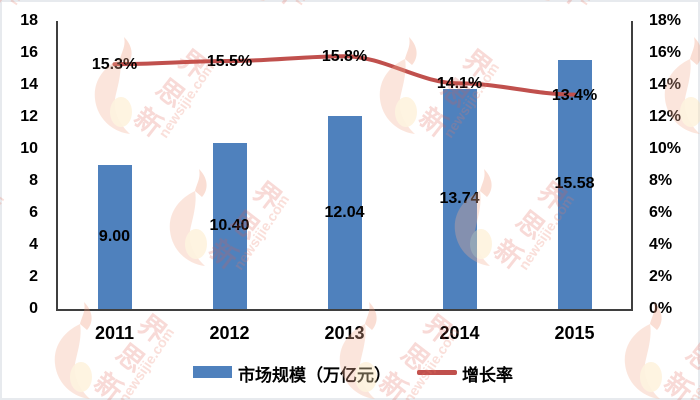  Describe the element at coordinates (574, 184) in the screenshot. I see `bar-value-label: 15.58` at that location.